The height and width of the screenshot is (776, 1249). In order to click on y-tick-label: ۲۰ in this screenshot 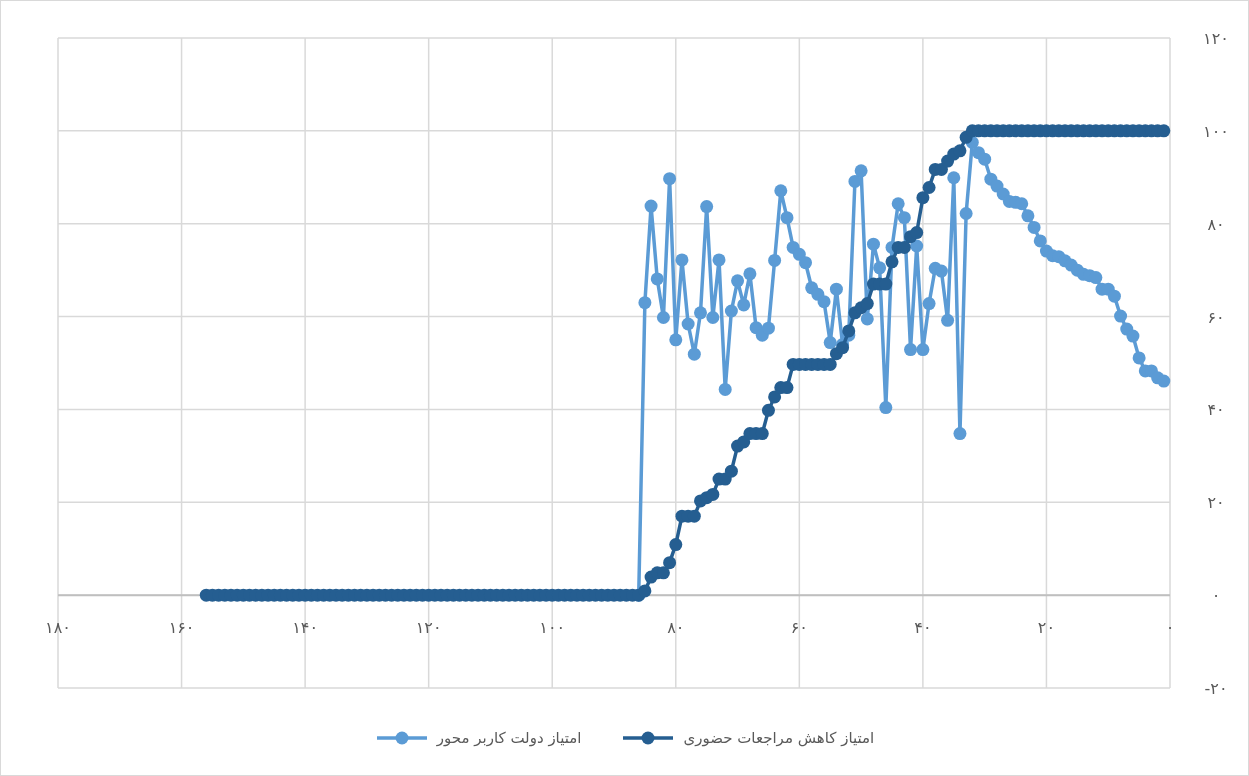, I will do `click(1216, 503)`.